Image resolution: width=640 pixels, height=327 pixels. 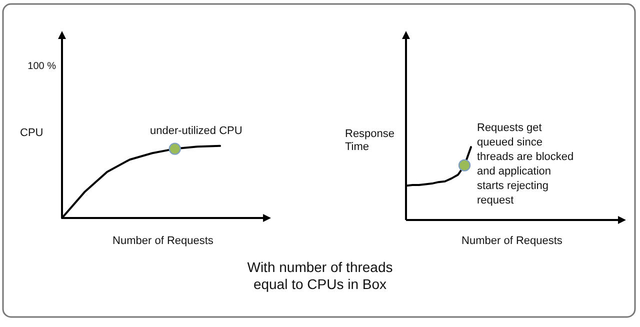 I want to click on text: 100 %, so click(x=42, y=66).